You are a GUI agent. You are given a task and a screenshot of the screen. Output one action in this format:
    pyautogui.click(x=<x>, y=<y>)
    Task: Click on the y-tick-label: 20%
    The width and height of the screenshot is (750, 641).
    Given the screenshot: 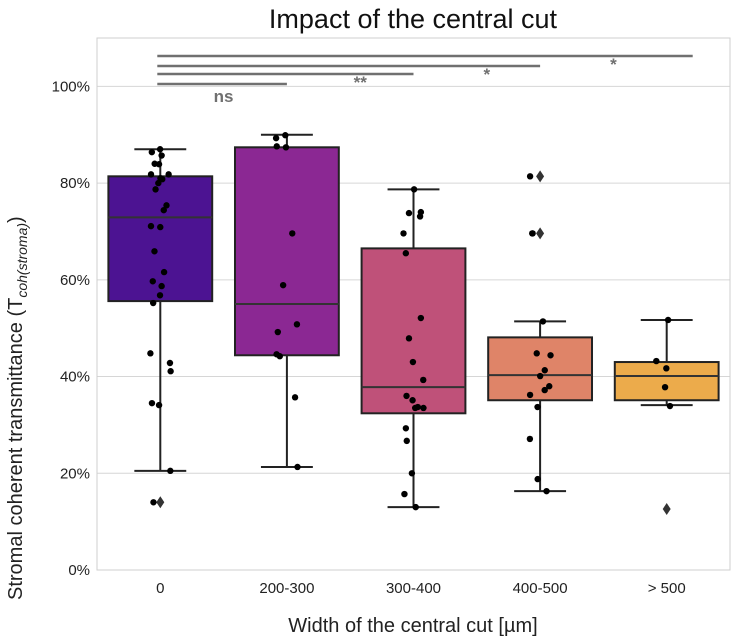 What is the action you would take?
    pyautogui.click(x=75, y=473)
    